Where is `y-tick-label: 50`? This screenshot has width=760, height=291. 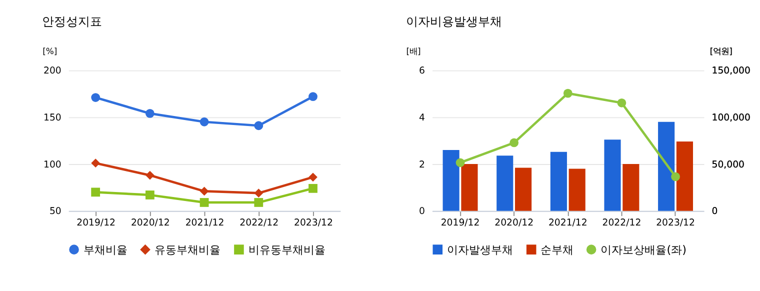
y-tick-label: 50 is located at coordinates (55, 212).